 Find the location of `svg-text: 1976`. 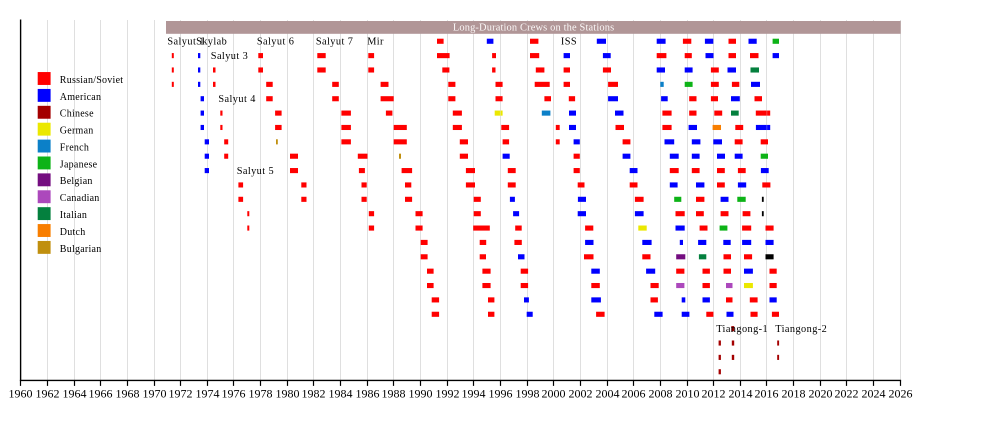

svg-text: 1976 is located at coordinates (234, 394).